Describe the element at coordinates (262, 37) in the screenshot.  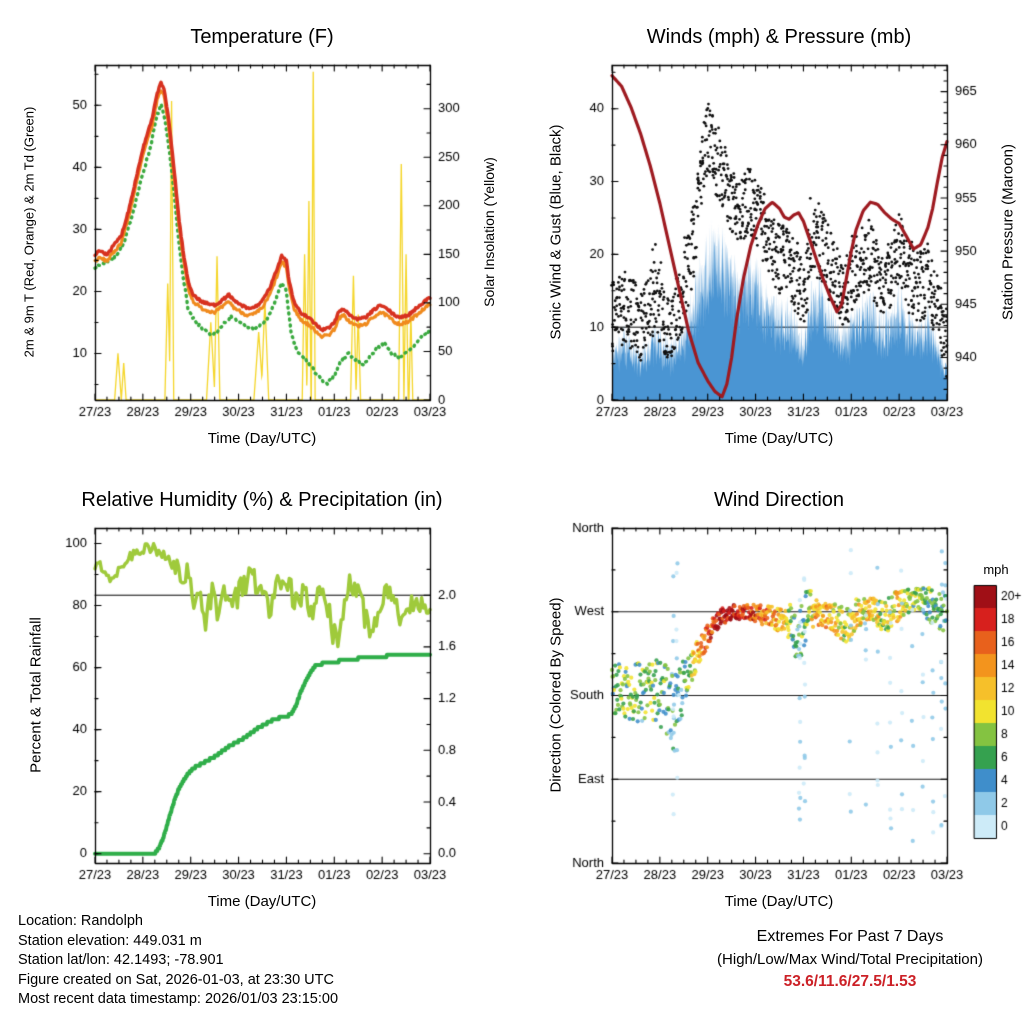
I see `temperature-chart-title: Temperature (F)` at that location.